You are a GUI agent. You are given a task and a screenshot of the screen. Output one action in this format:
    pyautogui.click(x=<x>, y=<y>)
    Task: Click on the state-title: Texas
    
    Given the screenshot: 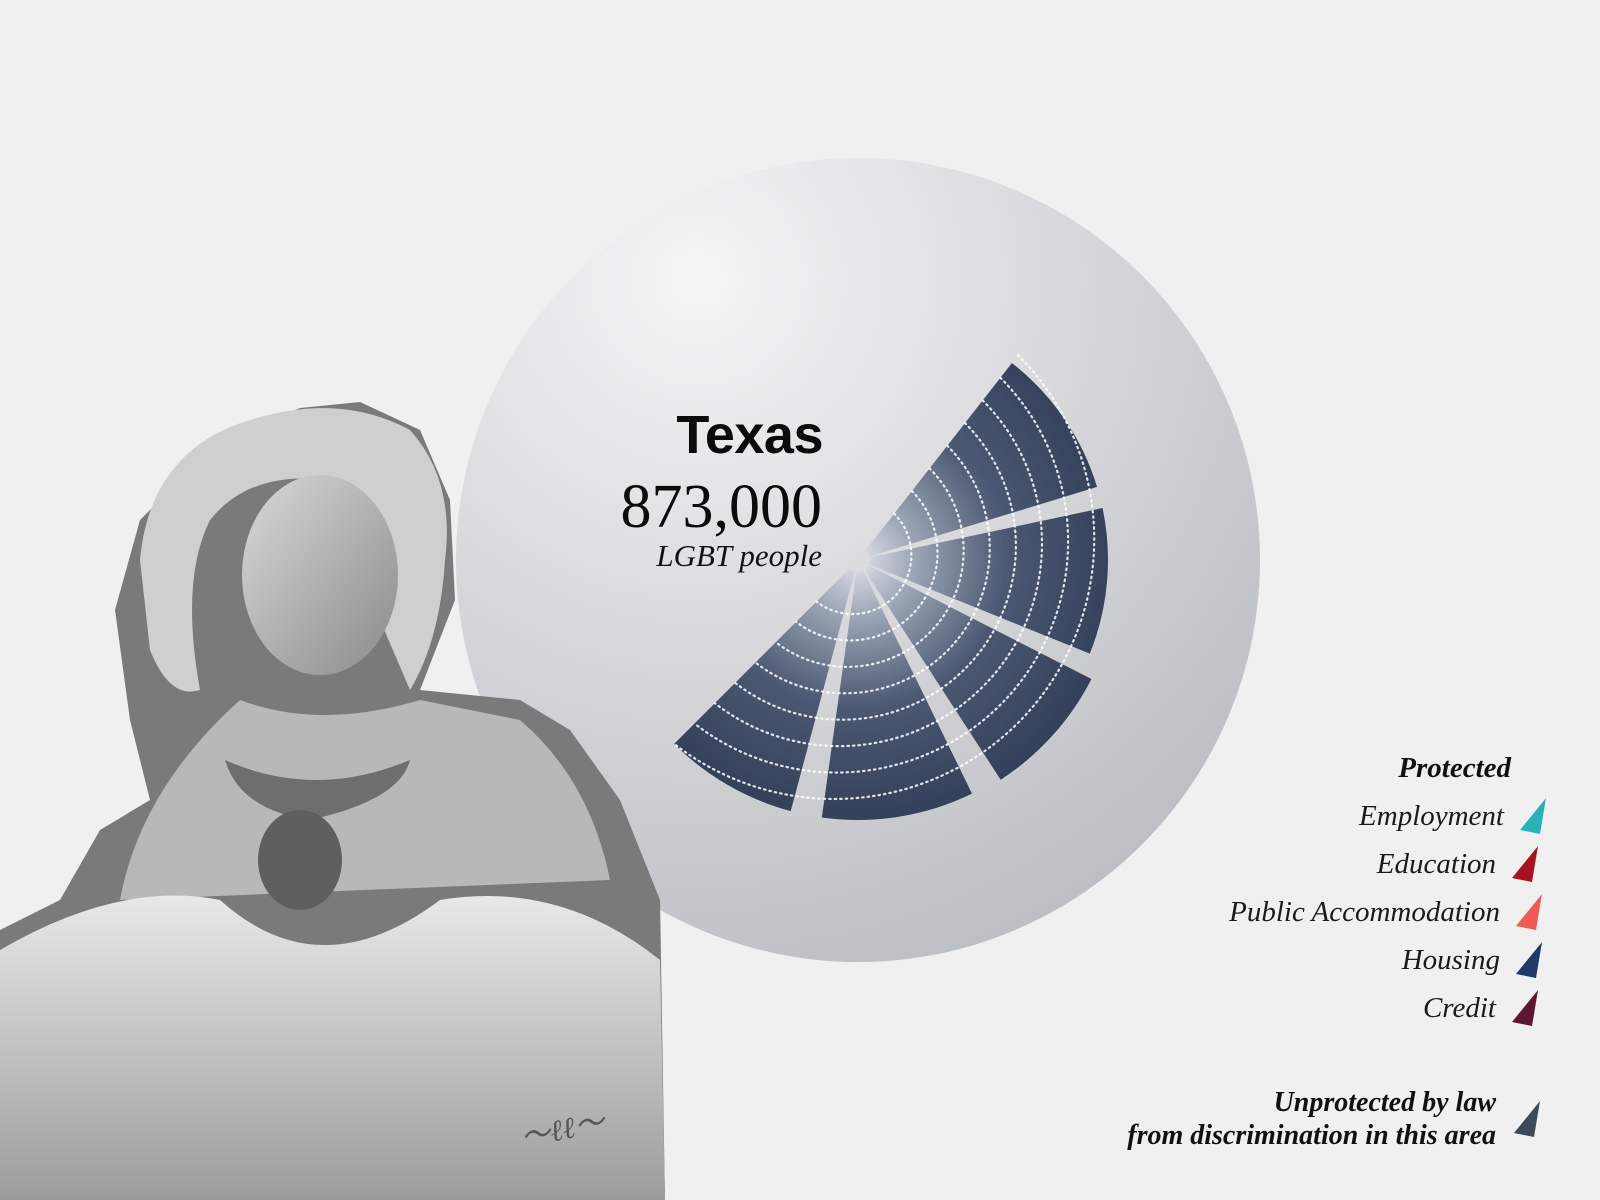 What is the action you would take?
    pyautogui.click(x=749, y=435)
    